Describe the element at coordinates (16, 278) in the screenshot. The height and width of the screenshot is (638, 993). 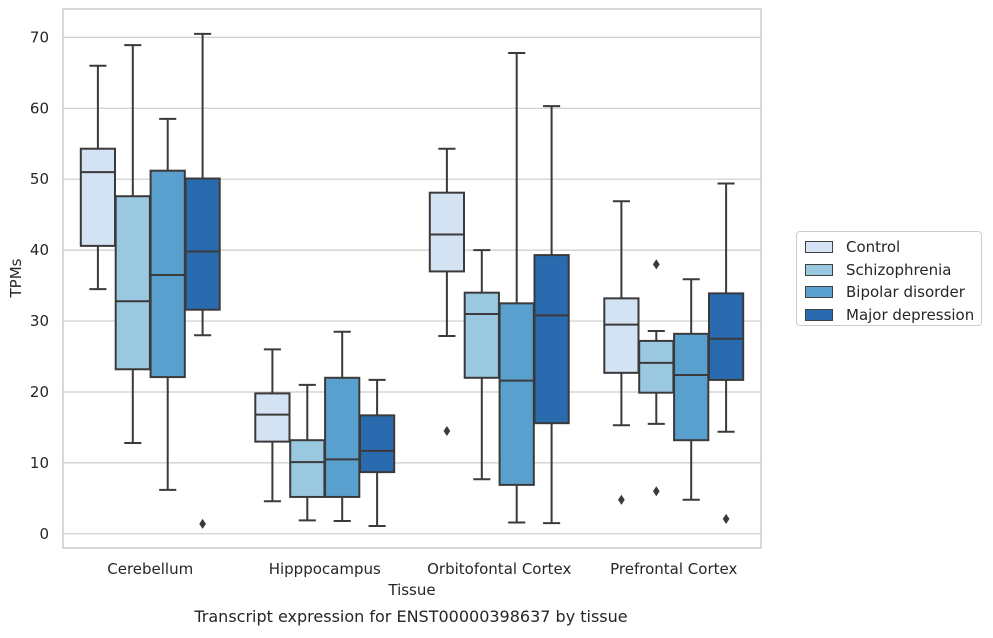
I see `y-axis-label: TPMs` at that location.